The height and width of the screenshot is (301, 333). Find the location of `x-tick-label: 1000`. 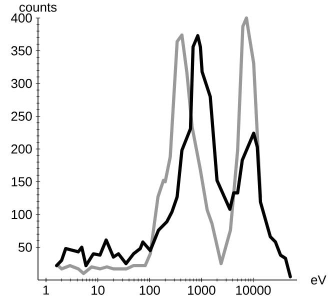

x-tick-label: 1000 is located at coordinates (202, 290).